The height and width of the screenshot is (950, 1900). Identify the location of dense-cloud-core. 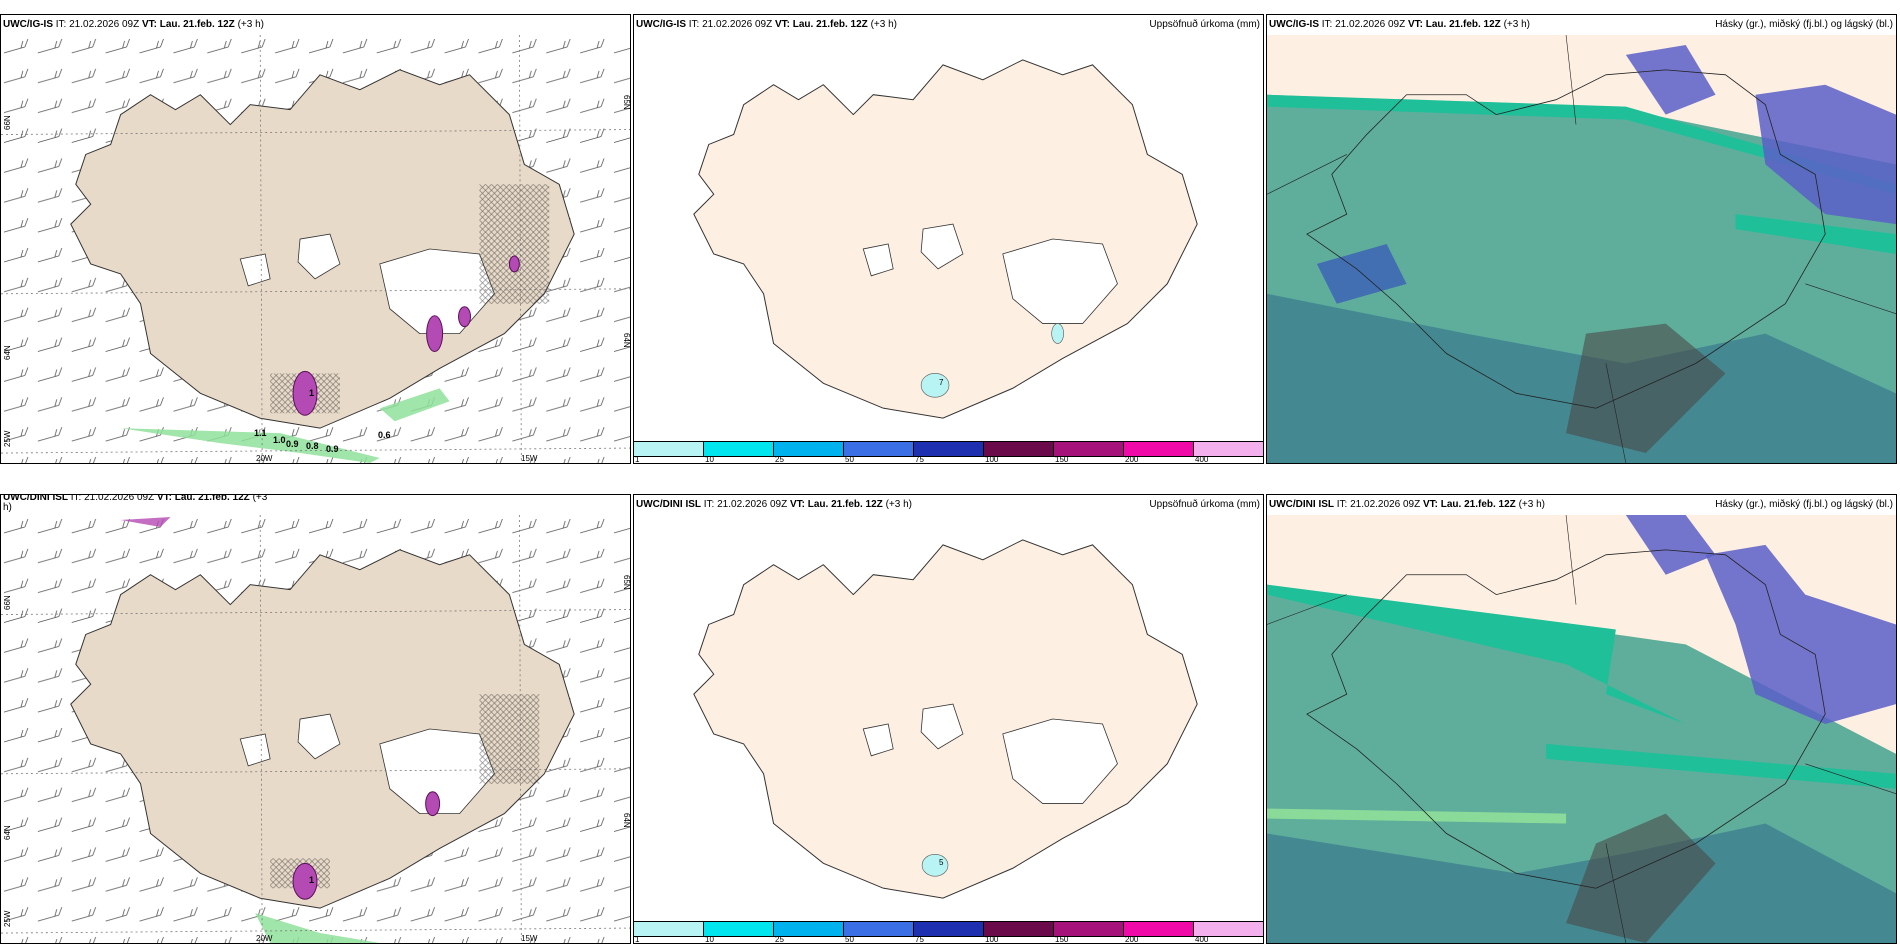
(1641, 878).